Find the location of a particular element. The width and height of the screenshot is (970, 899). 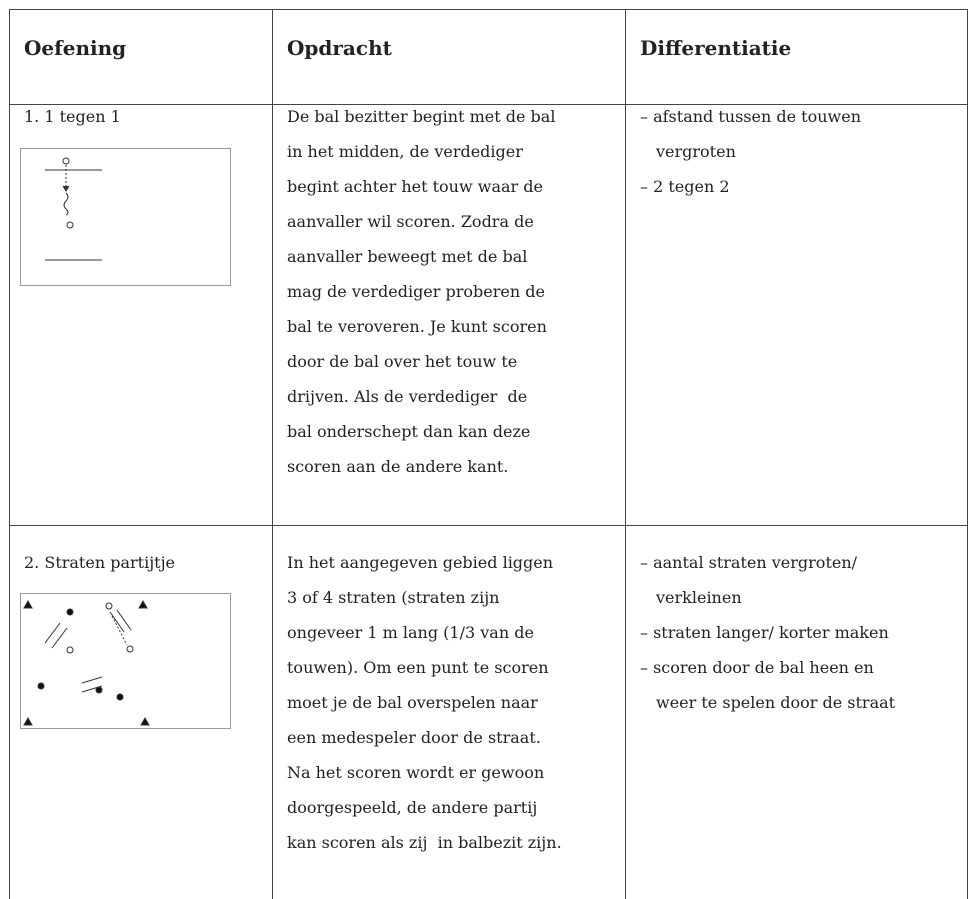

differentiation-line: – afstand tussen de touwen is located at coordinates (751, 116).